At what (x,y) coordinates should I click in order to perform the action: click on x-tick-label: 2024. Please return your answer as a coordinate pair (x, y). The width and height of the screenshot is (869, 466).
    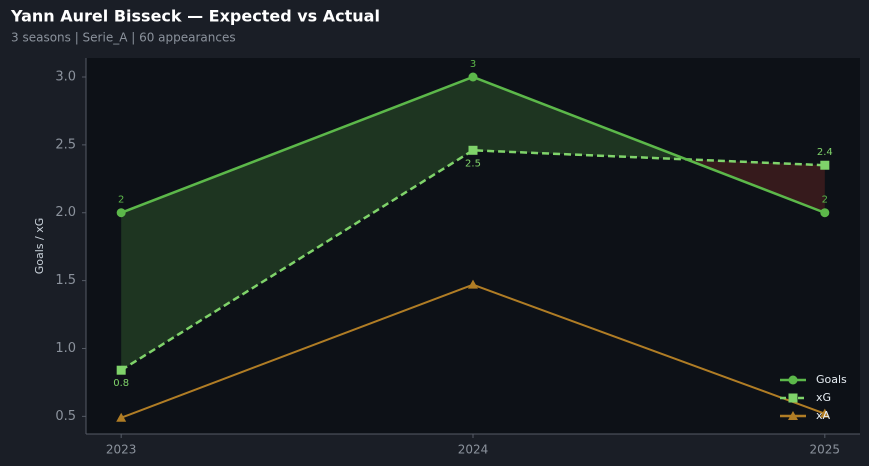
    Looking at the image, I should click on (473, 450).